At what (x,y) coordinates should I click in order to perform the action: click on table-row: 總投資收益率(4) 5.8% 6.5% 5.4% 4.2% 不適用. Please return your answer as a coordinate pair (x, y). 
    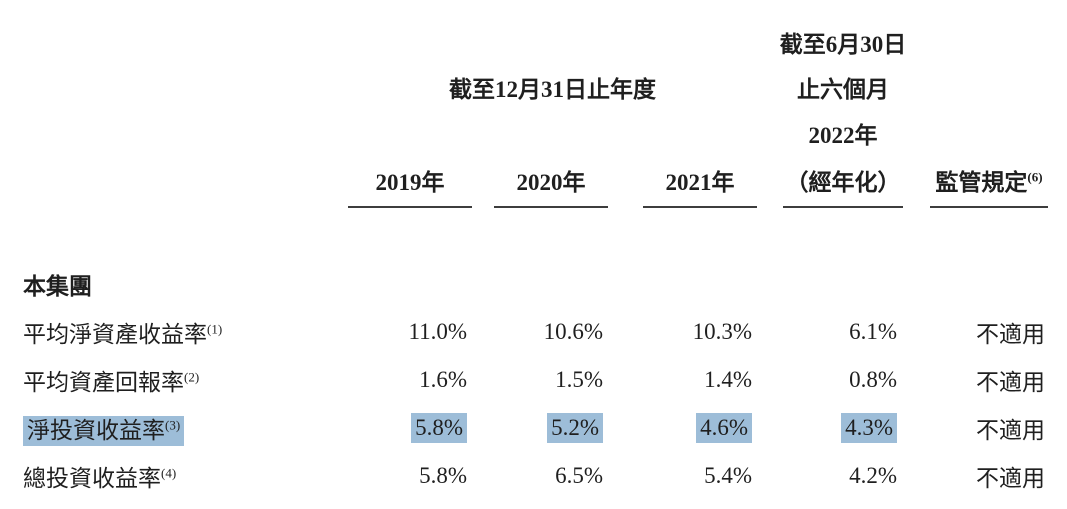
    Looking at the image, I should click on (533, 476).